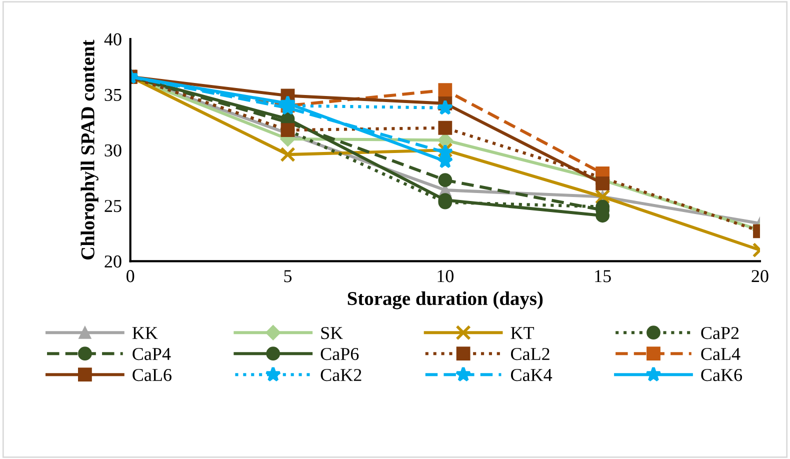 This screenshot has width=790, height=459. Describe the element at coordinates (113, 150) in the screenshot. I see `y-tick-label: 30` at that location.